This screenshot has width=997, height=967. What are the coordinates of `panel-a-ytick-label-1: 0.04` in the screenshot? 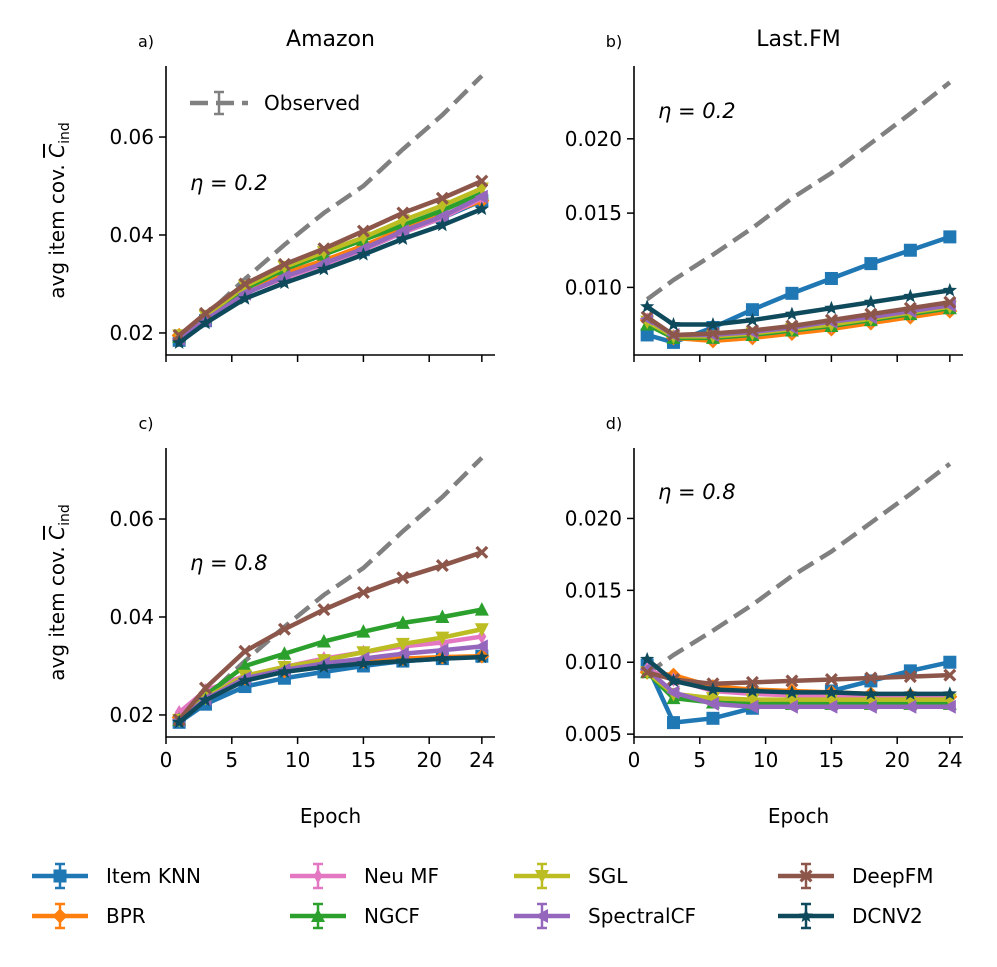 It's located at (131, 235).